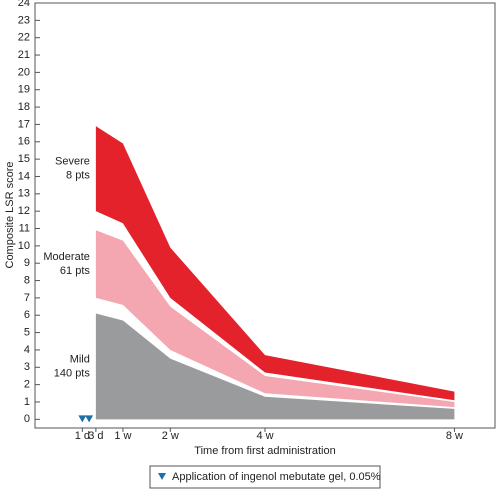 The image size is (500, 495). Describe the element at coordinates (80, 359) in the screenshot. I see `band-label: Mild` at that location.